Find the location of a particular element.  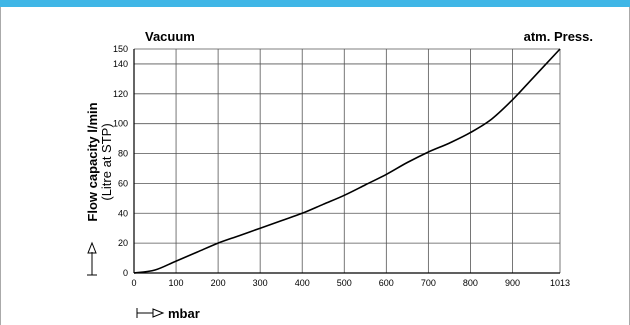

y-tick-label-140: 140 is located at coordinates (120, 64).